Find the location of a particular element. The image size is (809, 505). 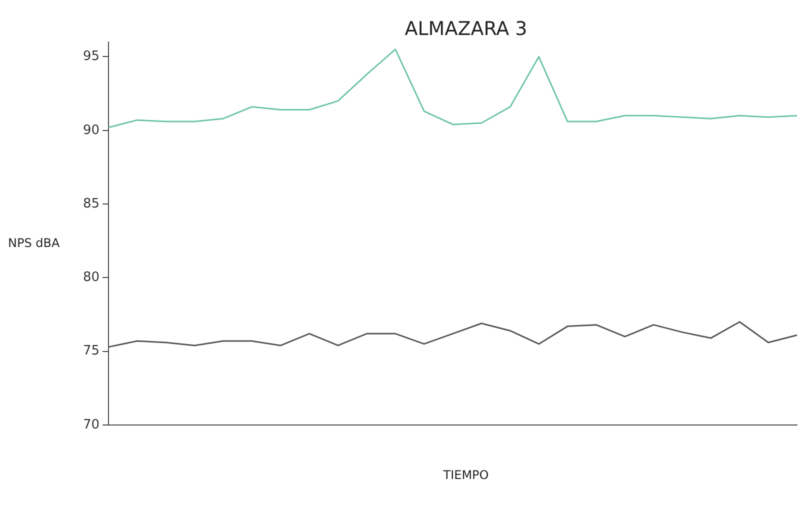

chart-title: ALMAZARA 3 is located at coordinates (466, 29).